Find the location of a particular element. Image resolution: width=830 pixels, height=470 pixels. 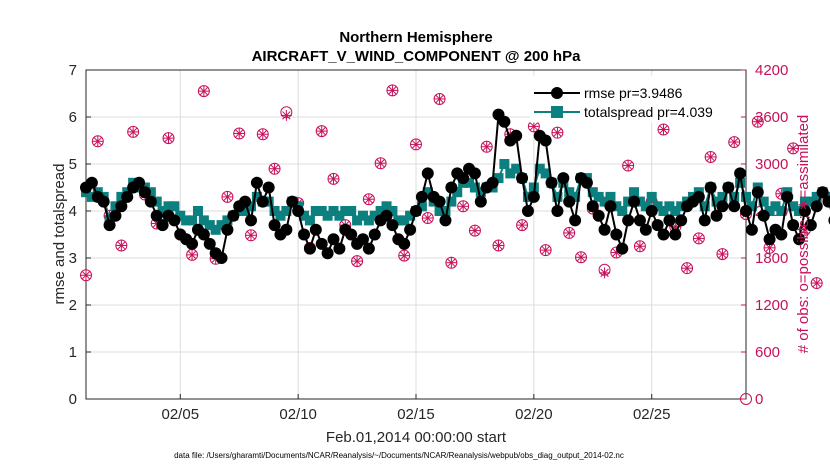

y-tick-label: 4 is located at coordinates (73, 211).